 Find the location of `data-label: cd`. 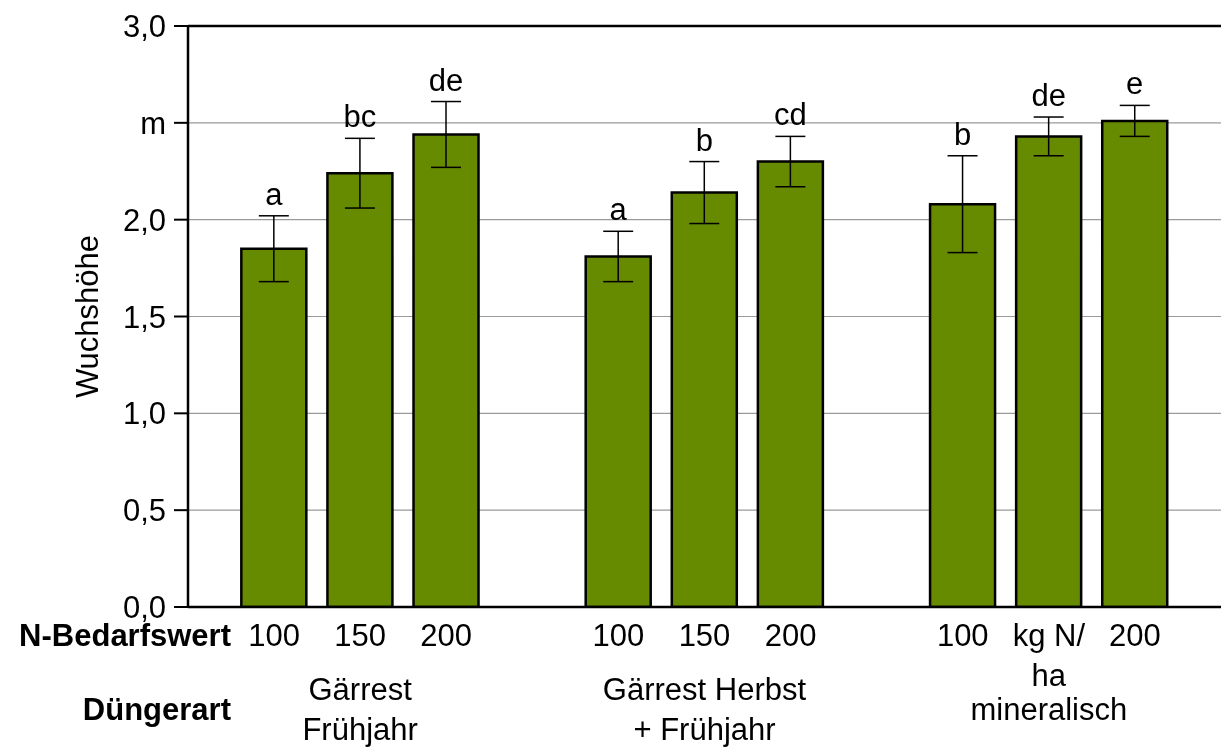

data-label: cd is located at coordinates (790, 115).